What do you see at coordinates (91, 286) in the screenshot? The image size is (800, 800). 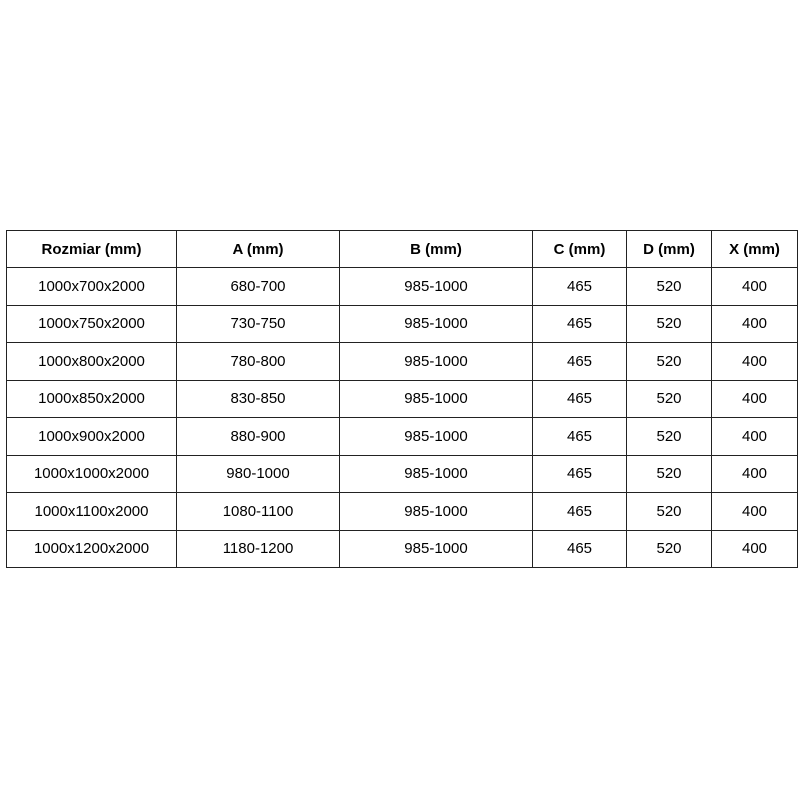 I see `table-cell: 1000x700x2000` at bounding box center [91, 286].